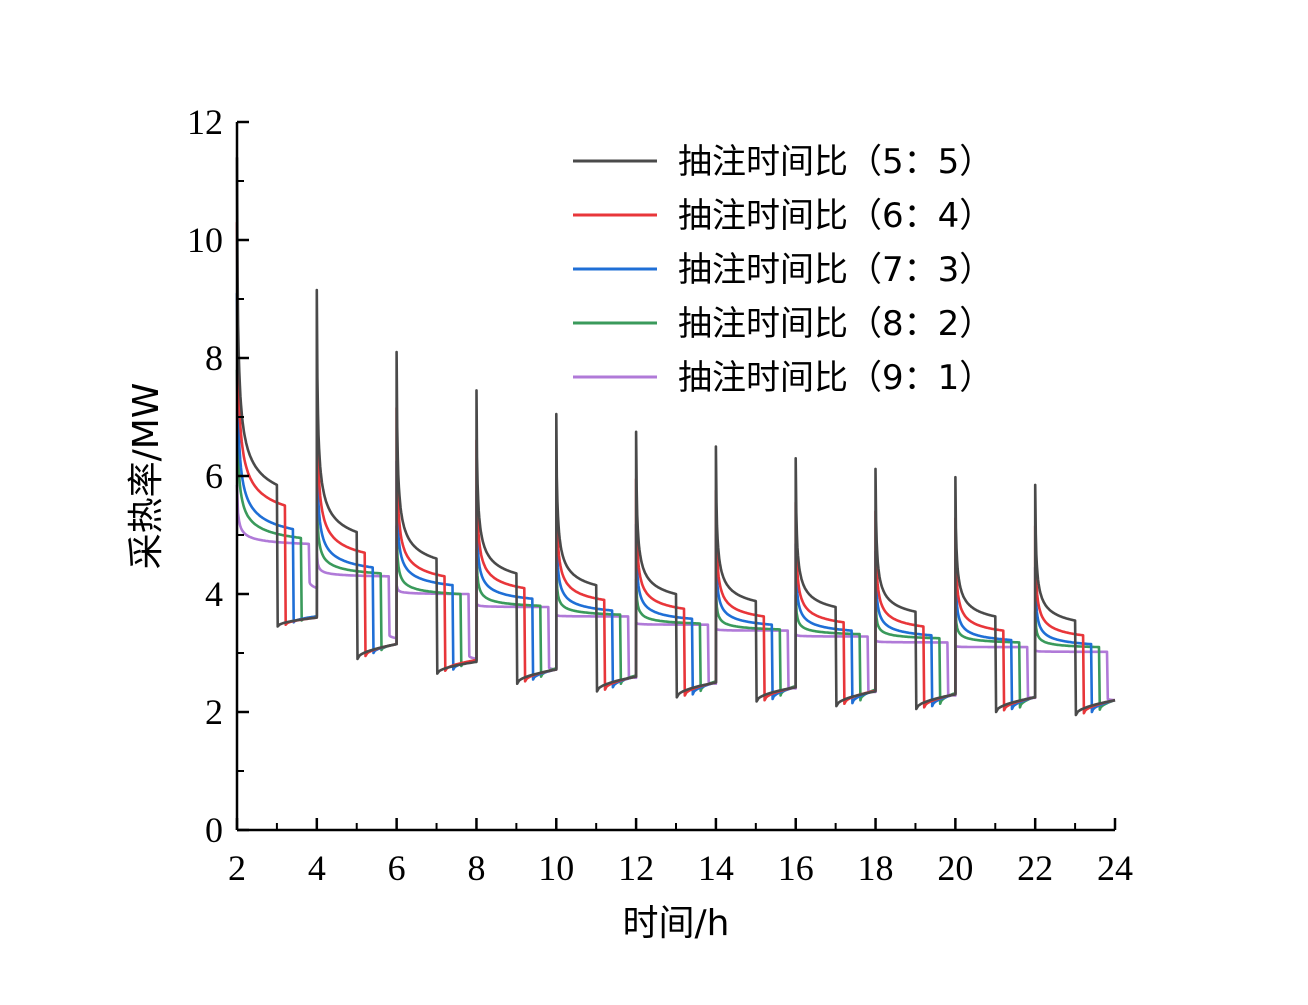 The image size is (1308, 1005). What do you see at coordinates (796, 868) in the screenshot?
I see `x-tick-label: 16` at bounding box center [796, 868].